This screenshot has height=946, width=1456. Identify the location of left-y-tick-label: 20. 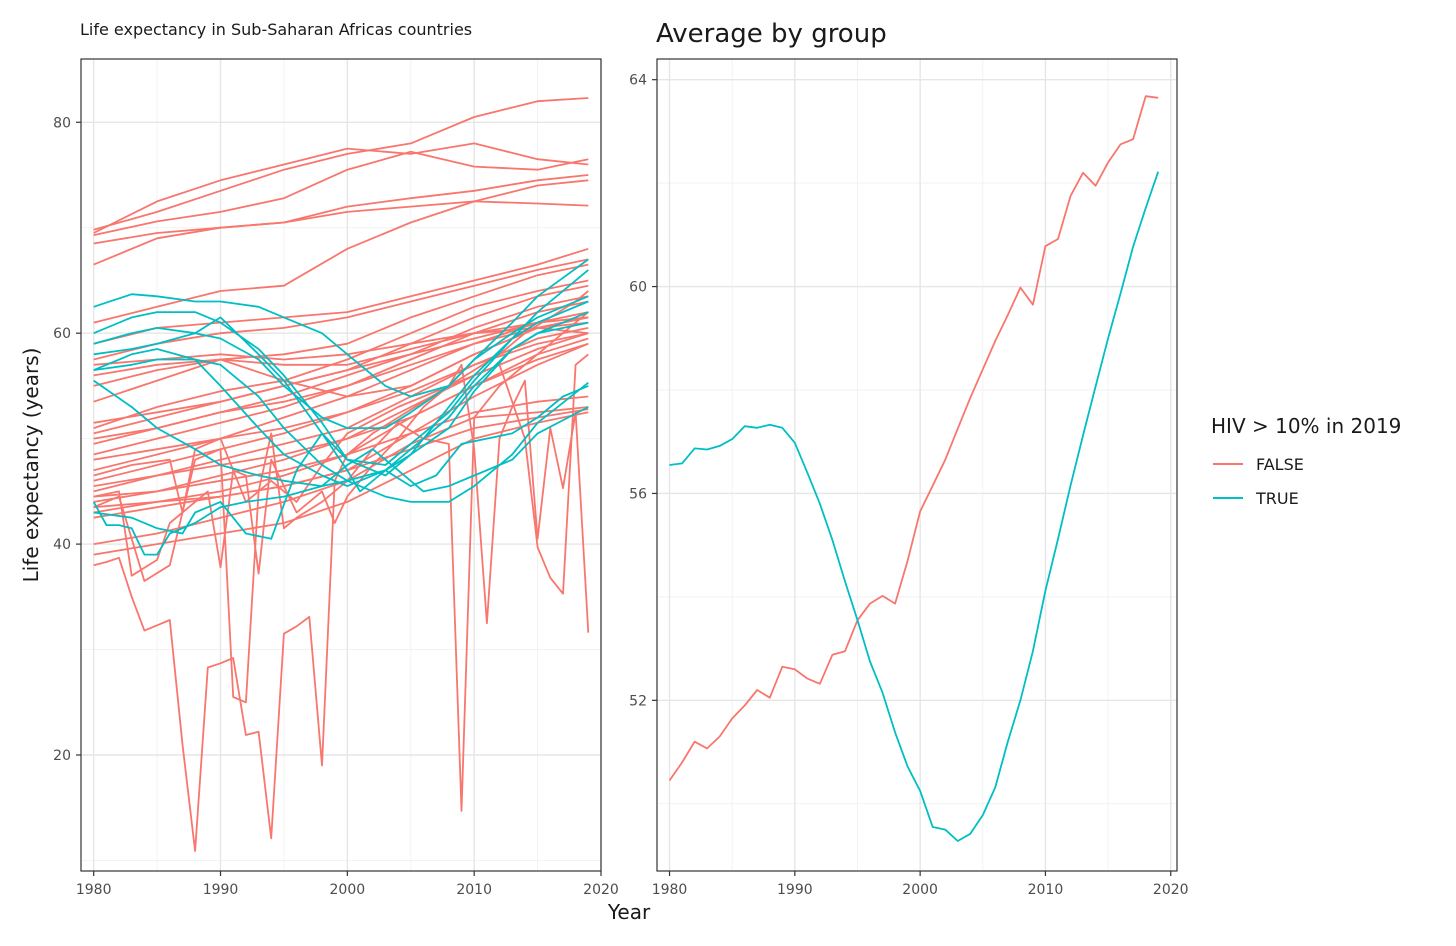
(62, 756).